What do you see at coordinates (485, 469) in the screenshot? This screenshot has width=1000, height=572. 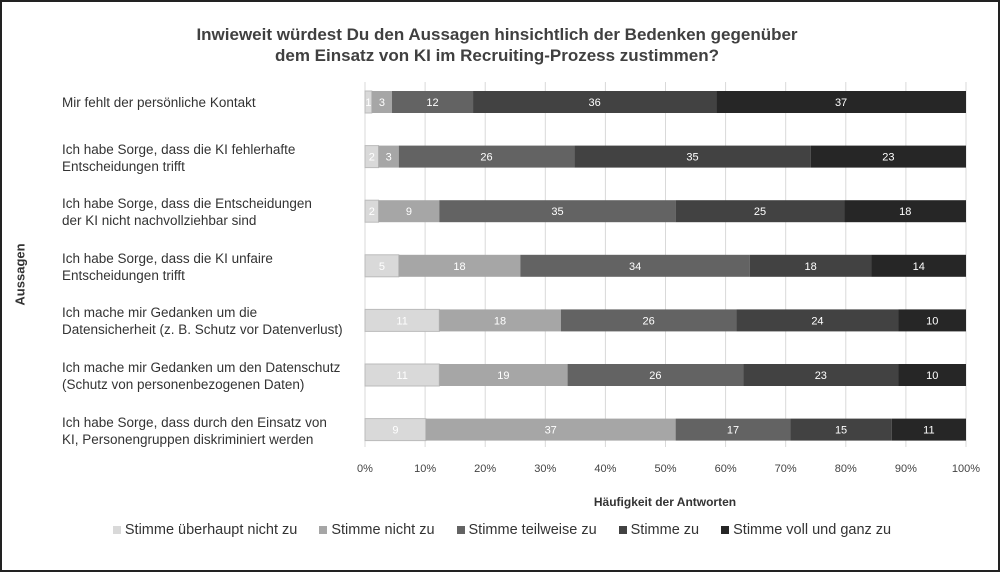 I see `x-tick-label: 20%` at bounding box center [485, 469].